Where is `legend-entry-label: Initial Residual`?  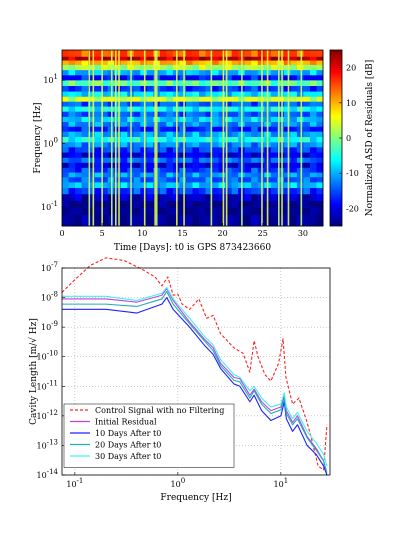 legend-entry-label: Initial Residual is located at coordinates (126, 422).